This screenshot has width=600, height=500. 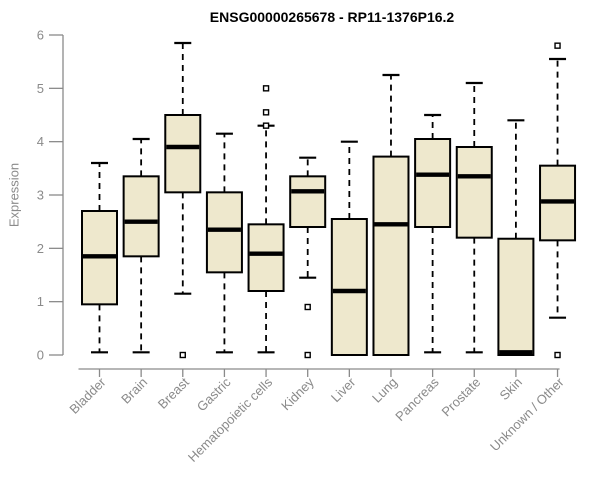 What do you see at coordinates (527, 414) in the screenshot?
I see `x-tick-label: Unknown / Other` at bounding box center [527, 414].